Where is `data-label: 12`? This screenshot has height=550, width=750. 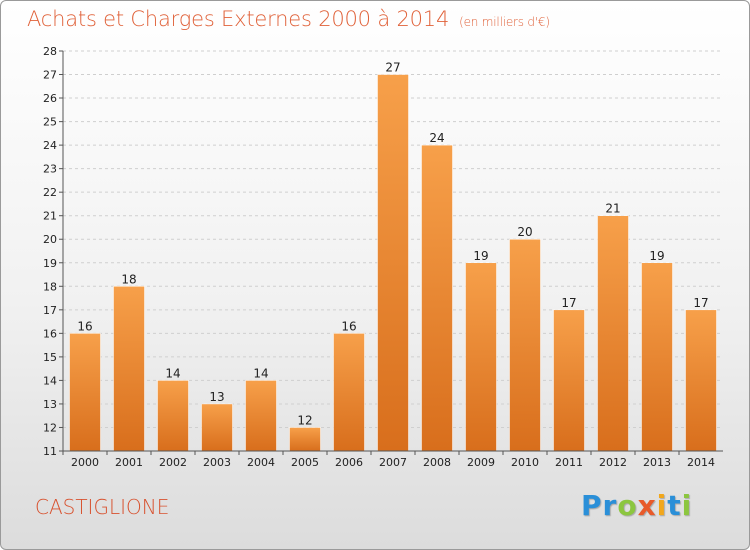
data-label: 12 is located at coordinates (304, 420).